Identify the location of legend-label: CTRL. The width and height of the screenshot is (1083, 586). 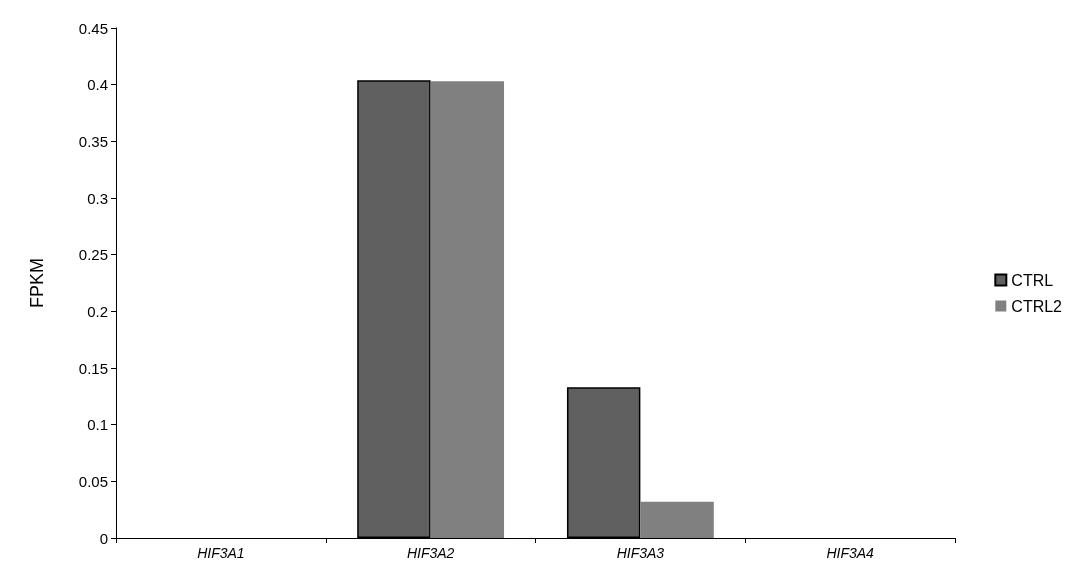
(1032, 280).